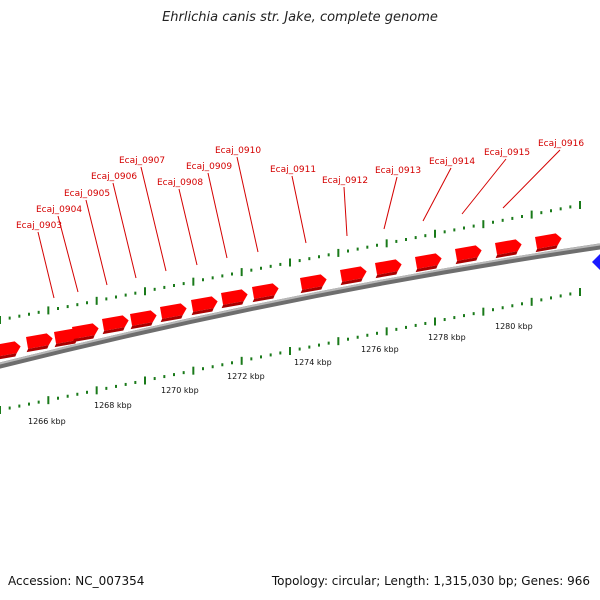  What do you see at coordinates (313, 362) in the screenshot?
I see `kbp-tick-label: 1274 kbp` at bounding box center [313, 362].